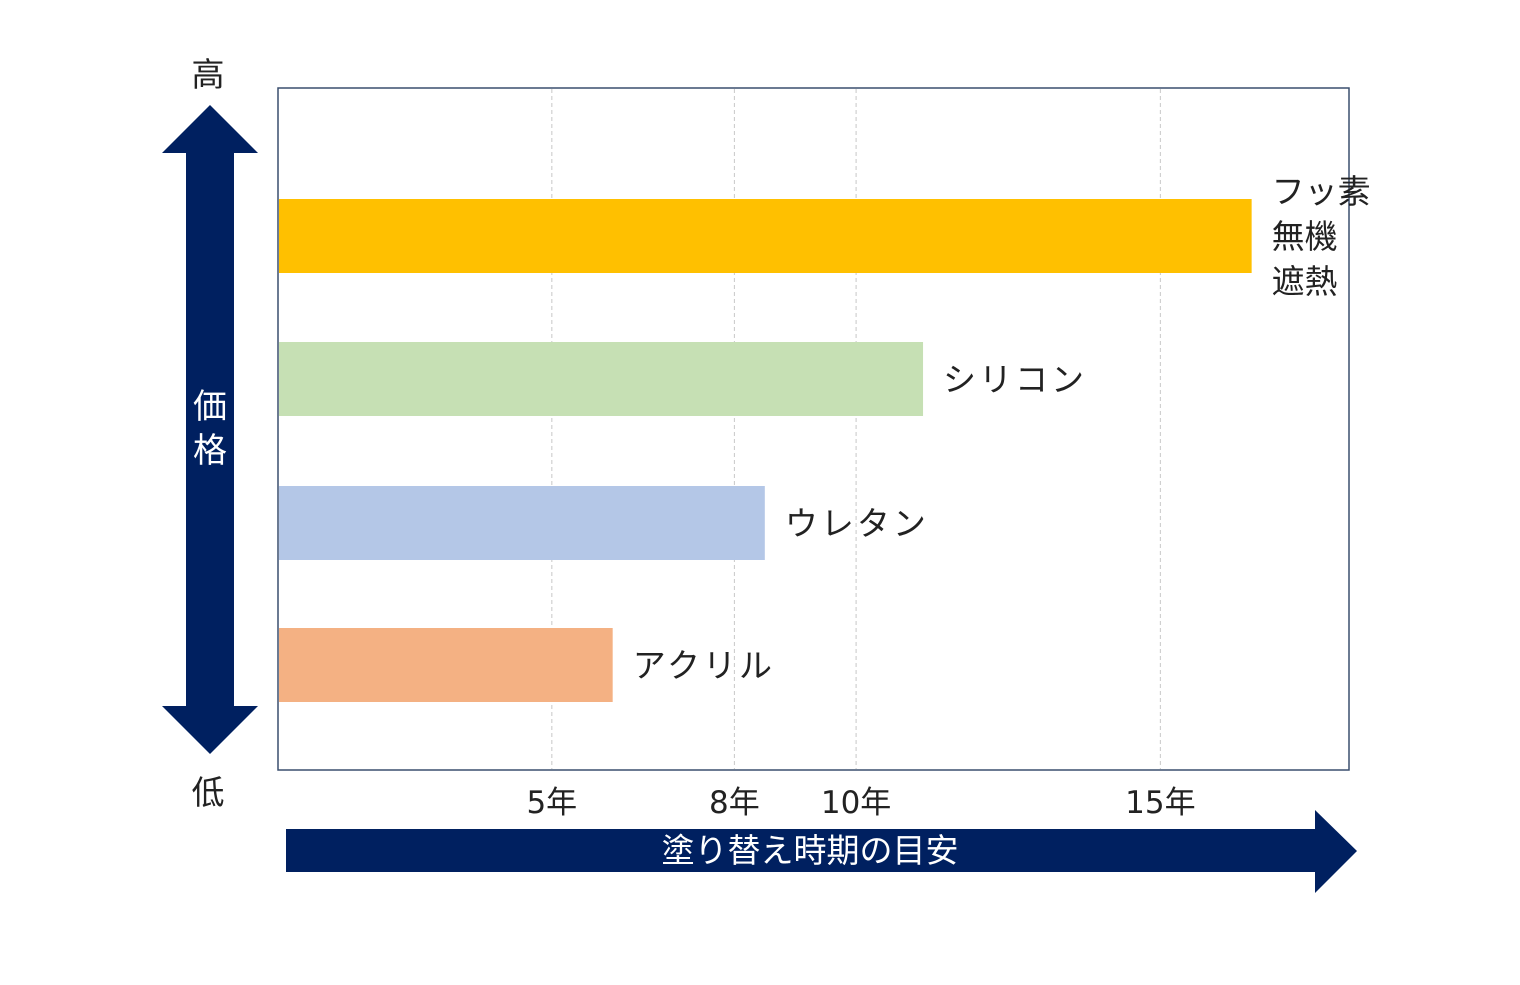 This screenshot has height=985, width=1520. Describe the element at coordinates (208, 792) in the screenshot. I see `price-low-label: 低` at that location.